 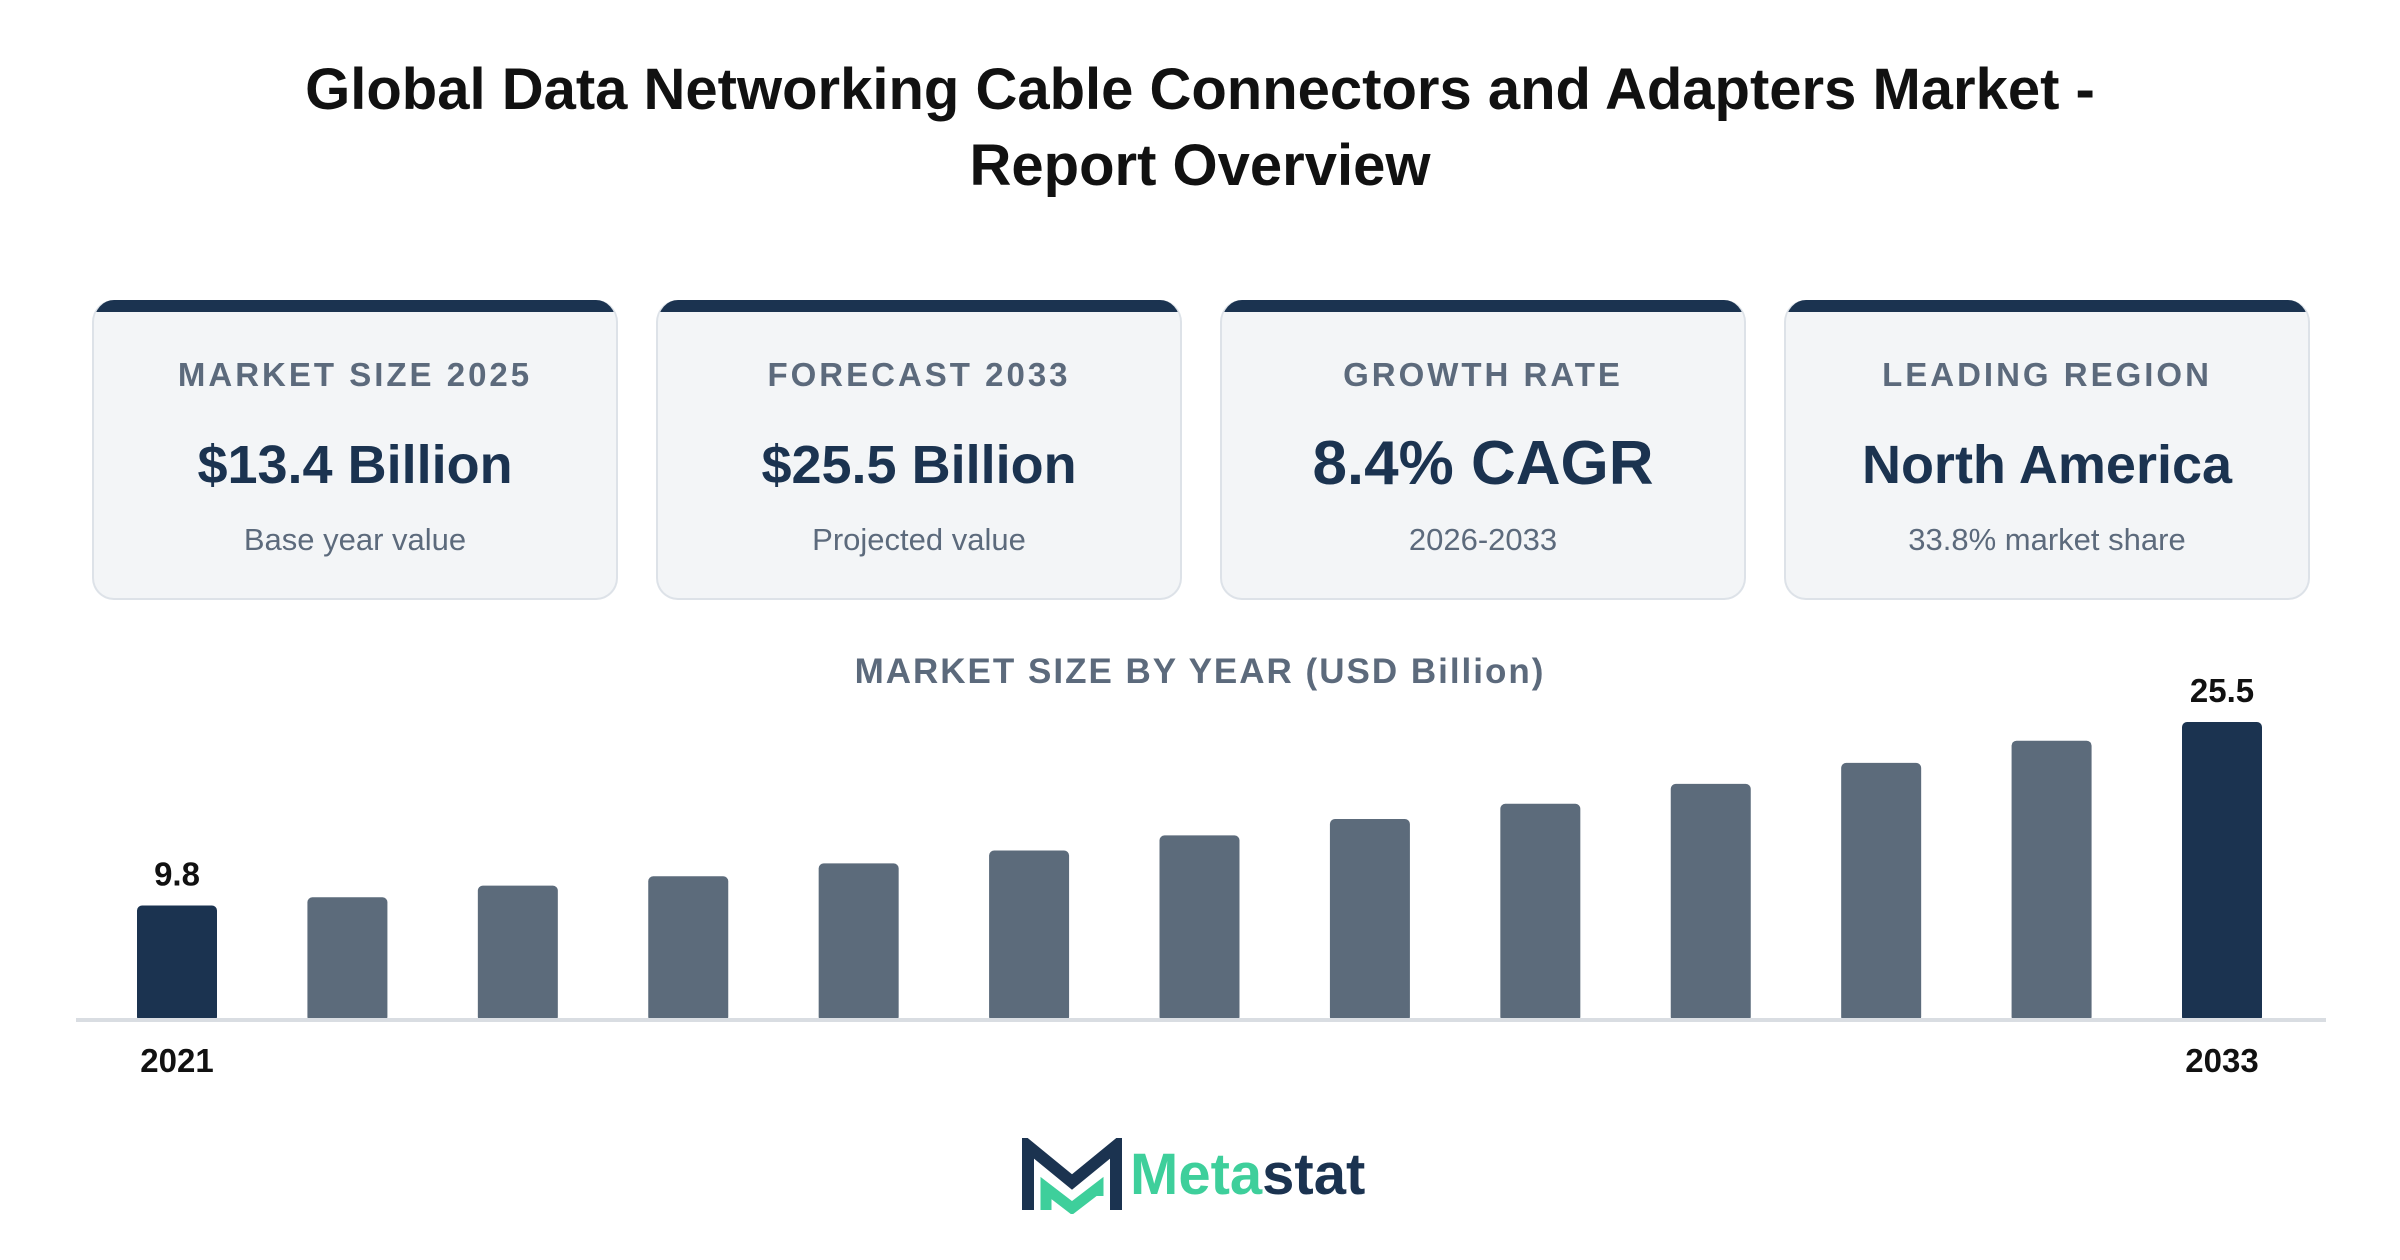 I want to click on bar-2026, so click(x=1029, y=936).